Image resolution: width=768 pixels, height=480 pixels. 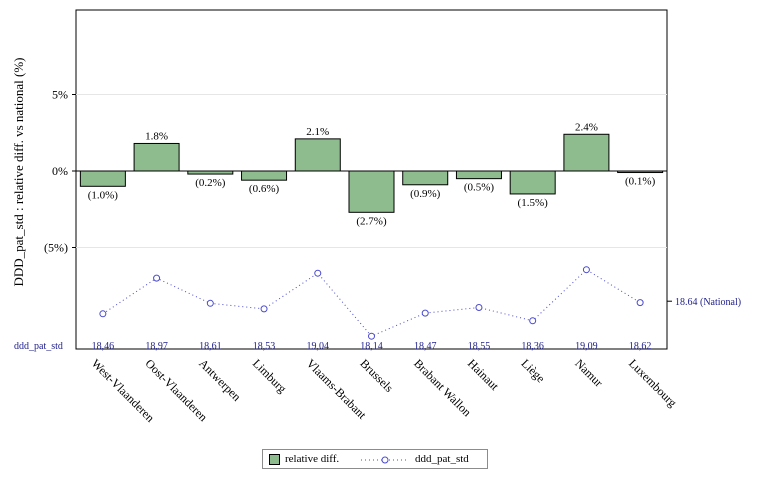 What do you see at coordinates (312, 459) in the screenshot?
I see `legend-bar-label: relative diff.` at bounding box center [312, 459].